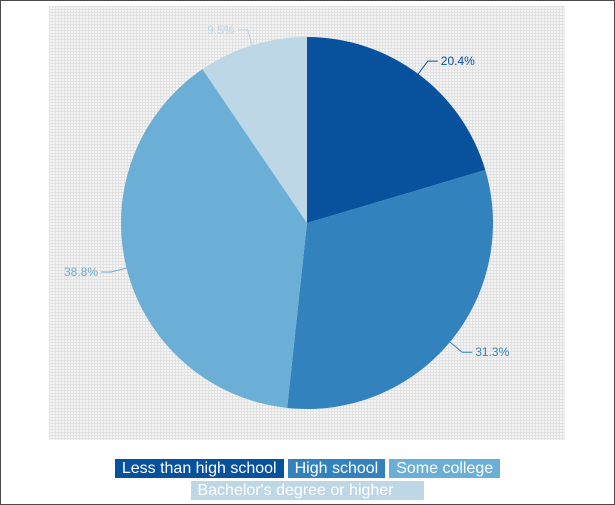 The height and width of the screenshot is (505, 615). I want to click on leader-line-less-than-high-school, so click(427, 67).